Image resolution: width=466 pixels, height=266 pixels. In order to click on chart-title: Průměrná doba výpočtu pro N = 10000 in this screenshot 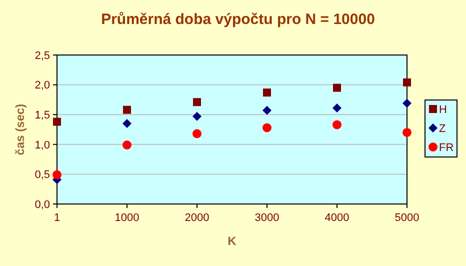, I will do `click(238, 19)`.